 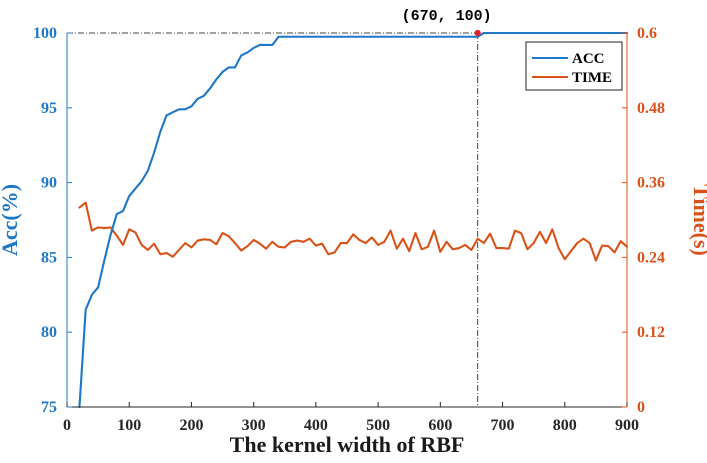 I want to click on legend-box, so click(x=574, y=66).